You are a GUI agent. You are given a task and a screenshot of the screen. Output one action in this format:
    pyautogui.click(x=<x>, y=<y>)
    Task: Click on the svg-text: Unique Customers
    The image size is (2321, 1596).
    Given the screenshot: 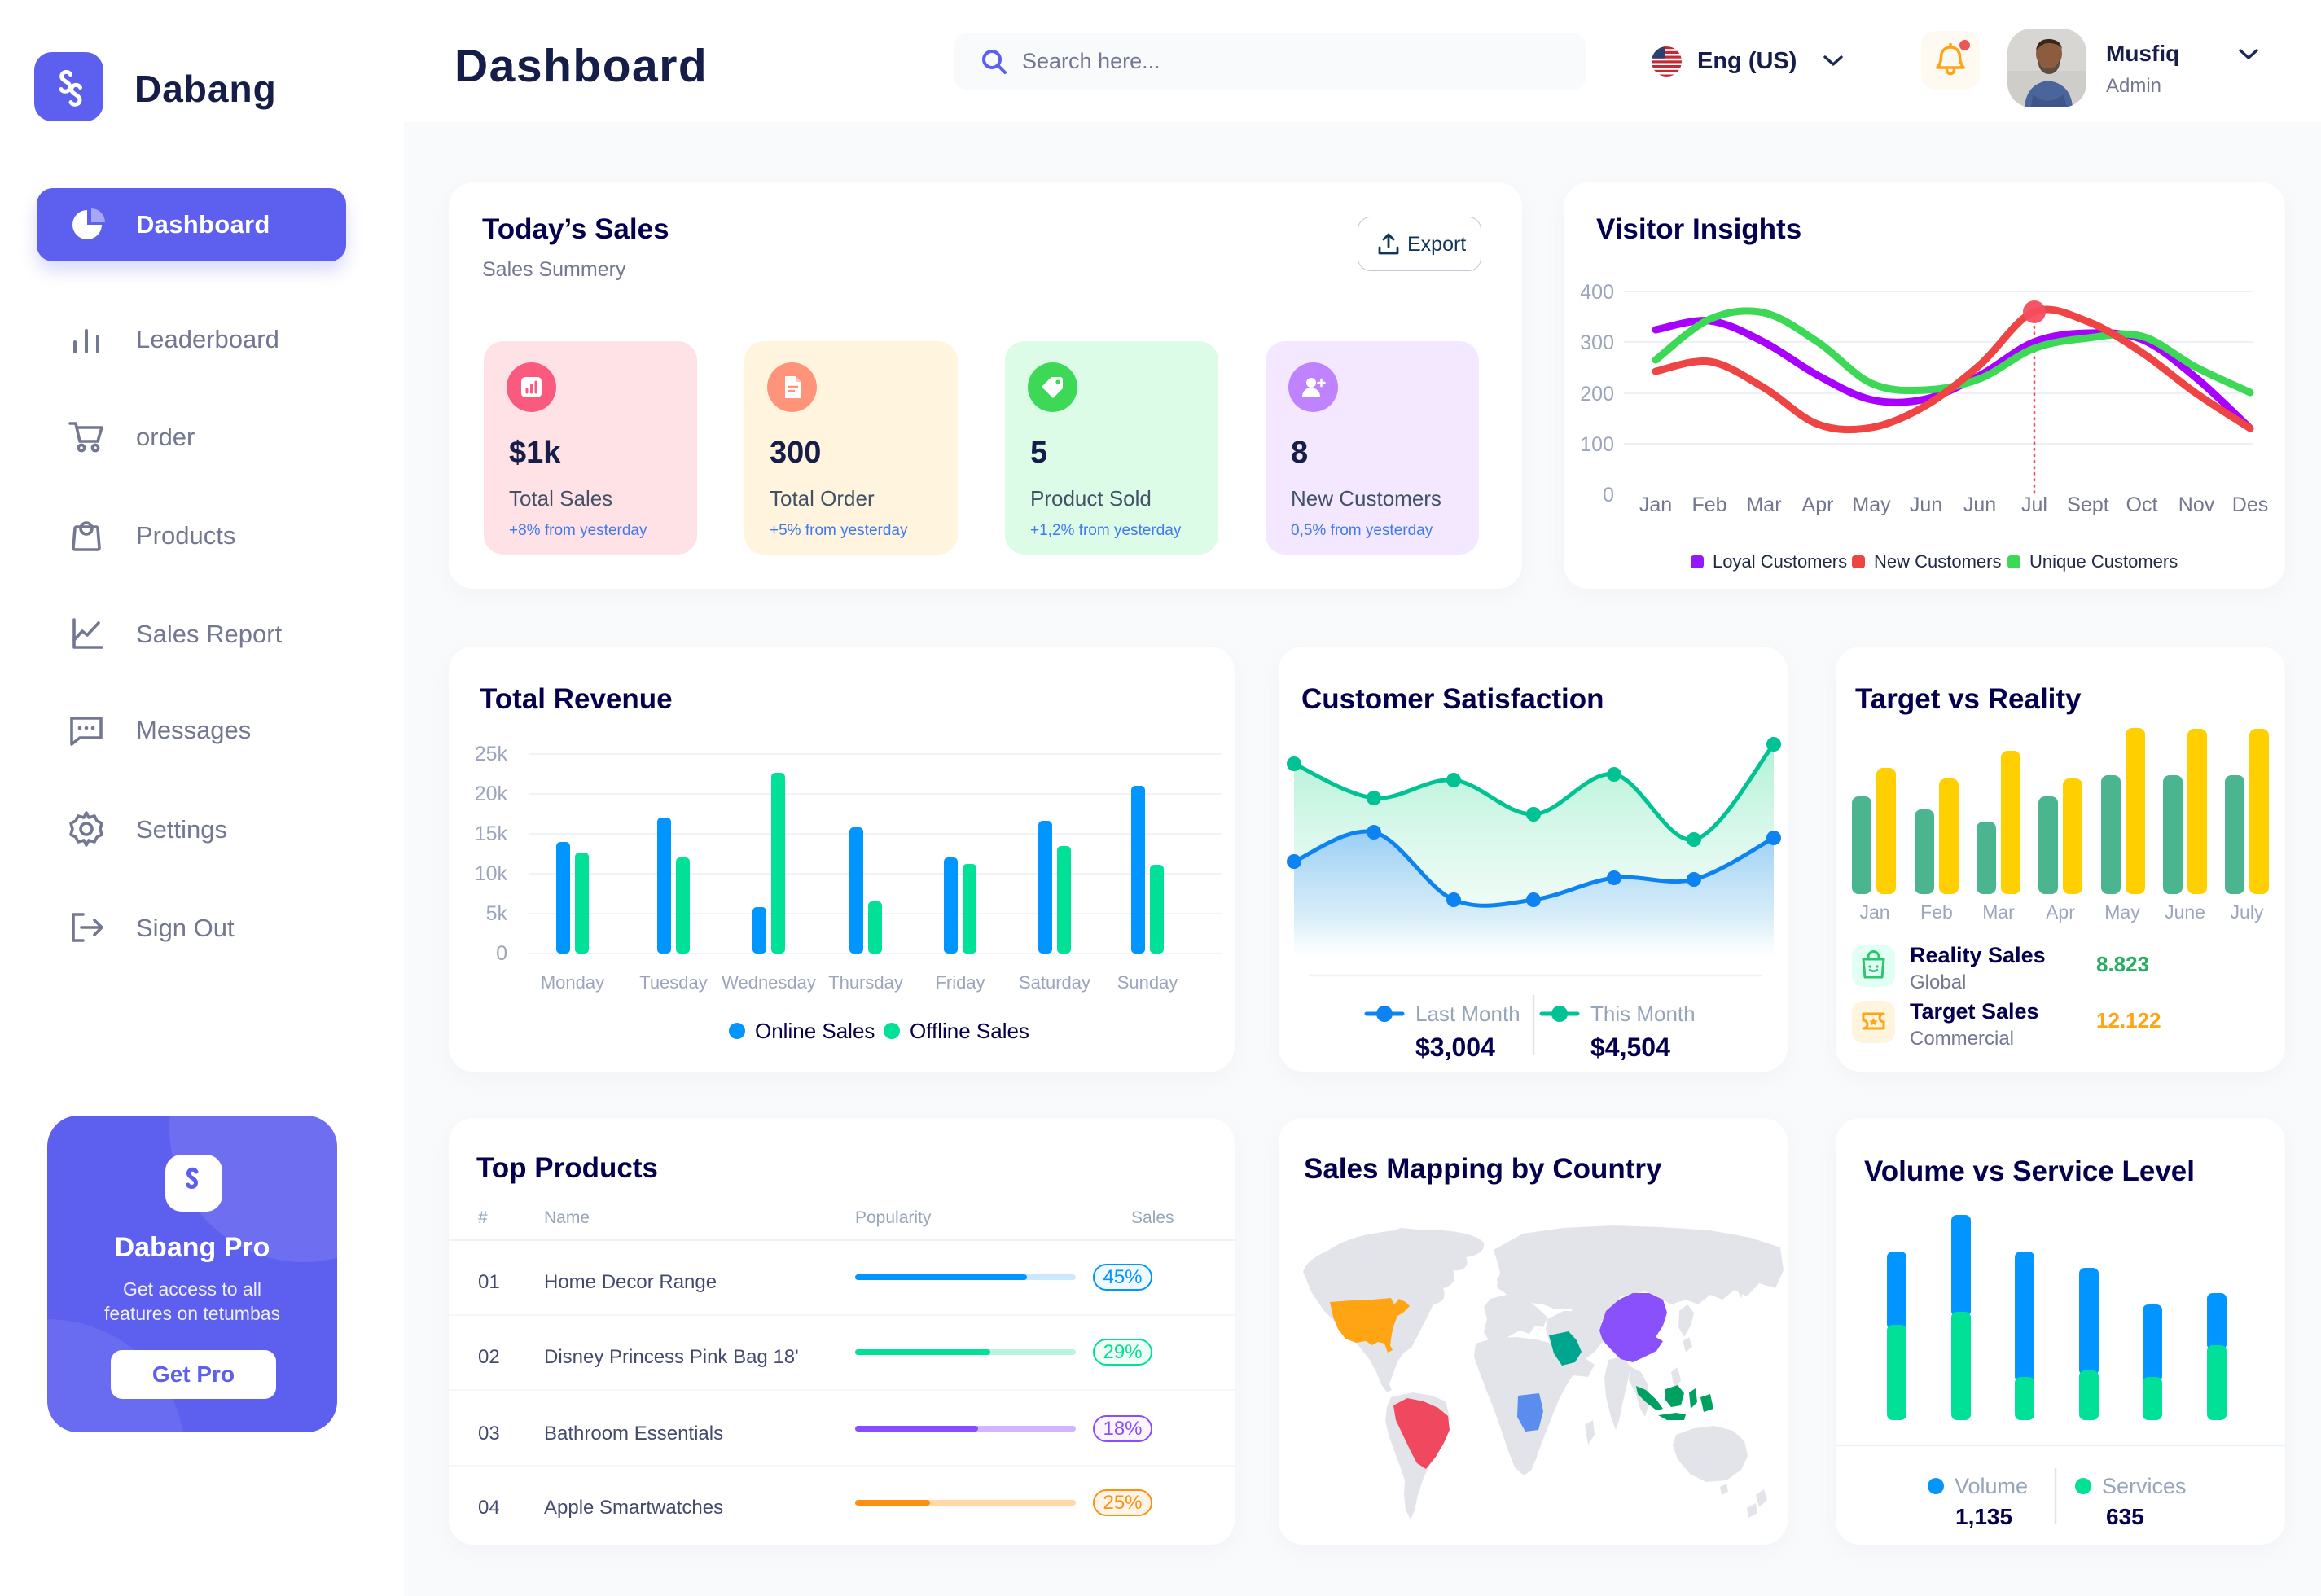 What is the action you would take?
    pyautogui.click(x=2103, y=561)
    